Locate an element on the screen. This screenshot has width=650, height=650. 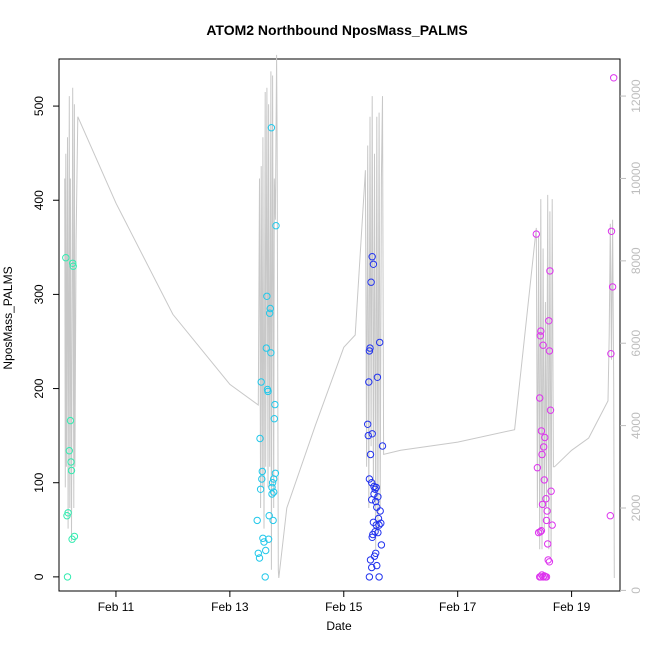
x-axis: Feb 11 Feb 13 Feb 15 Feb 17 Feb 19 is located at coordinates (344, 602).